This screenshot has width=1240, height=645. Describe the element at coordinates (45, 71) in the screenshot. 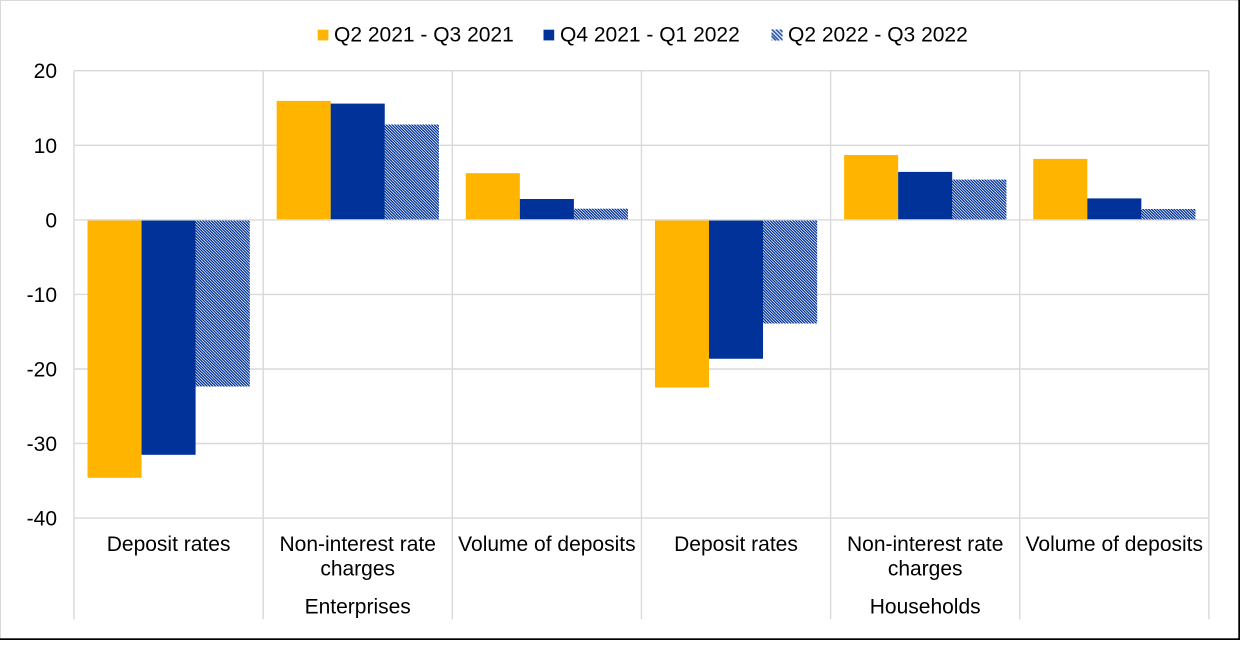

I see `svg-text: 20` at that location.